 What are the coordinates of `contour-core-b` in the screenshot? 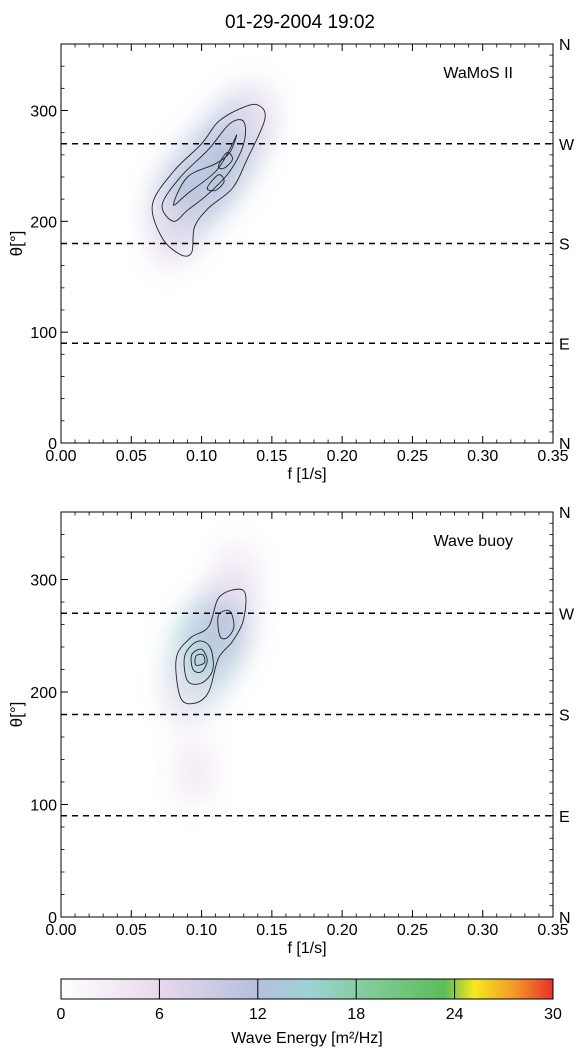 It's located at (225, 161).